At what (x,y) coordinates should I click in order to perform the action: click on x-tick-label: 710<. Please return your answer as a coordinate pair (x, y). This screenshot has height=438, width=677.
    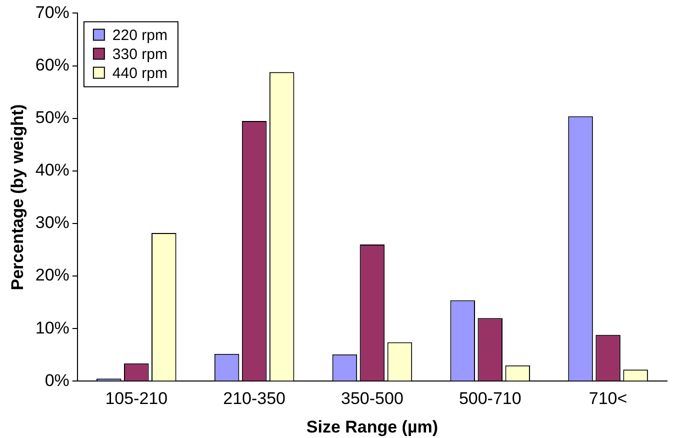
    Looking at the image, I should click on (608, 398).